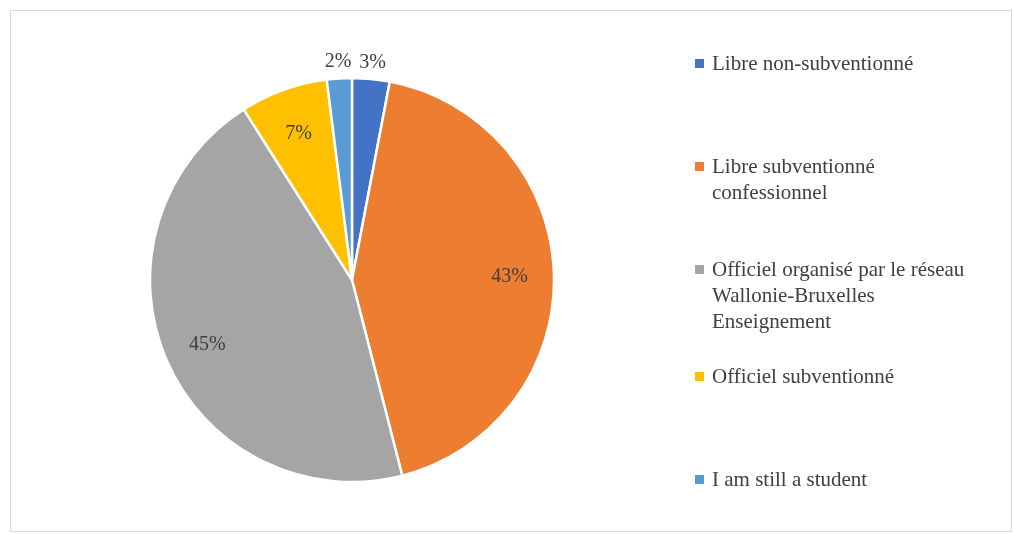 The image size is (1013, 534). What do you see at coordinates (839, 295) in the screenshot?
I see `legend-label: Officiel organisé par le réseau Wallonie-Bruxelles Enseignement` at bounding box center [839, 295].